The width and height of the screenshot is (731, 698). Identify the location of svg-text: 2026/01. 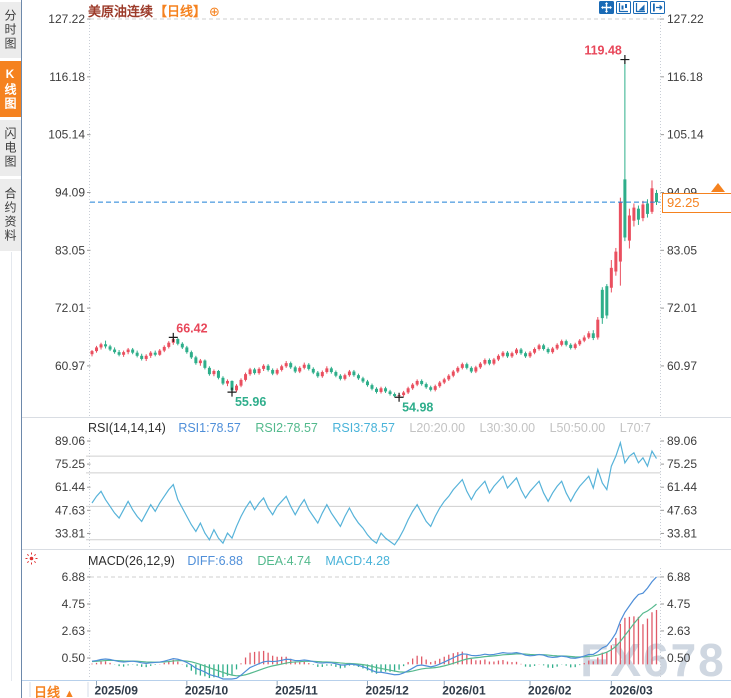
(464, 691).